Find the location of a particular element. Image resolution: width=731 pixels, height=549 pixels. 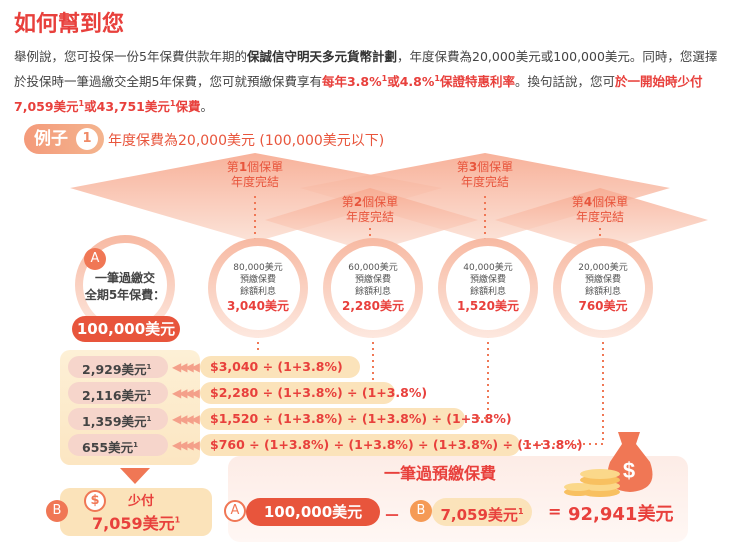

year-4-triangle is located at coordinates (601, 220).